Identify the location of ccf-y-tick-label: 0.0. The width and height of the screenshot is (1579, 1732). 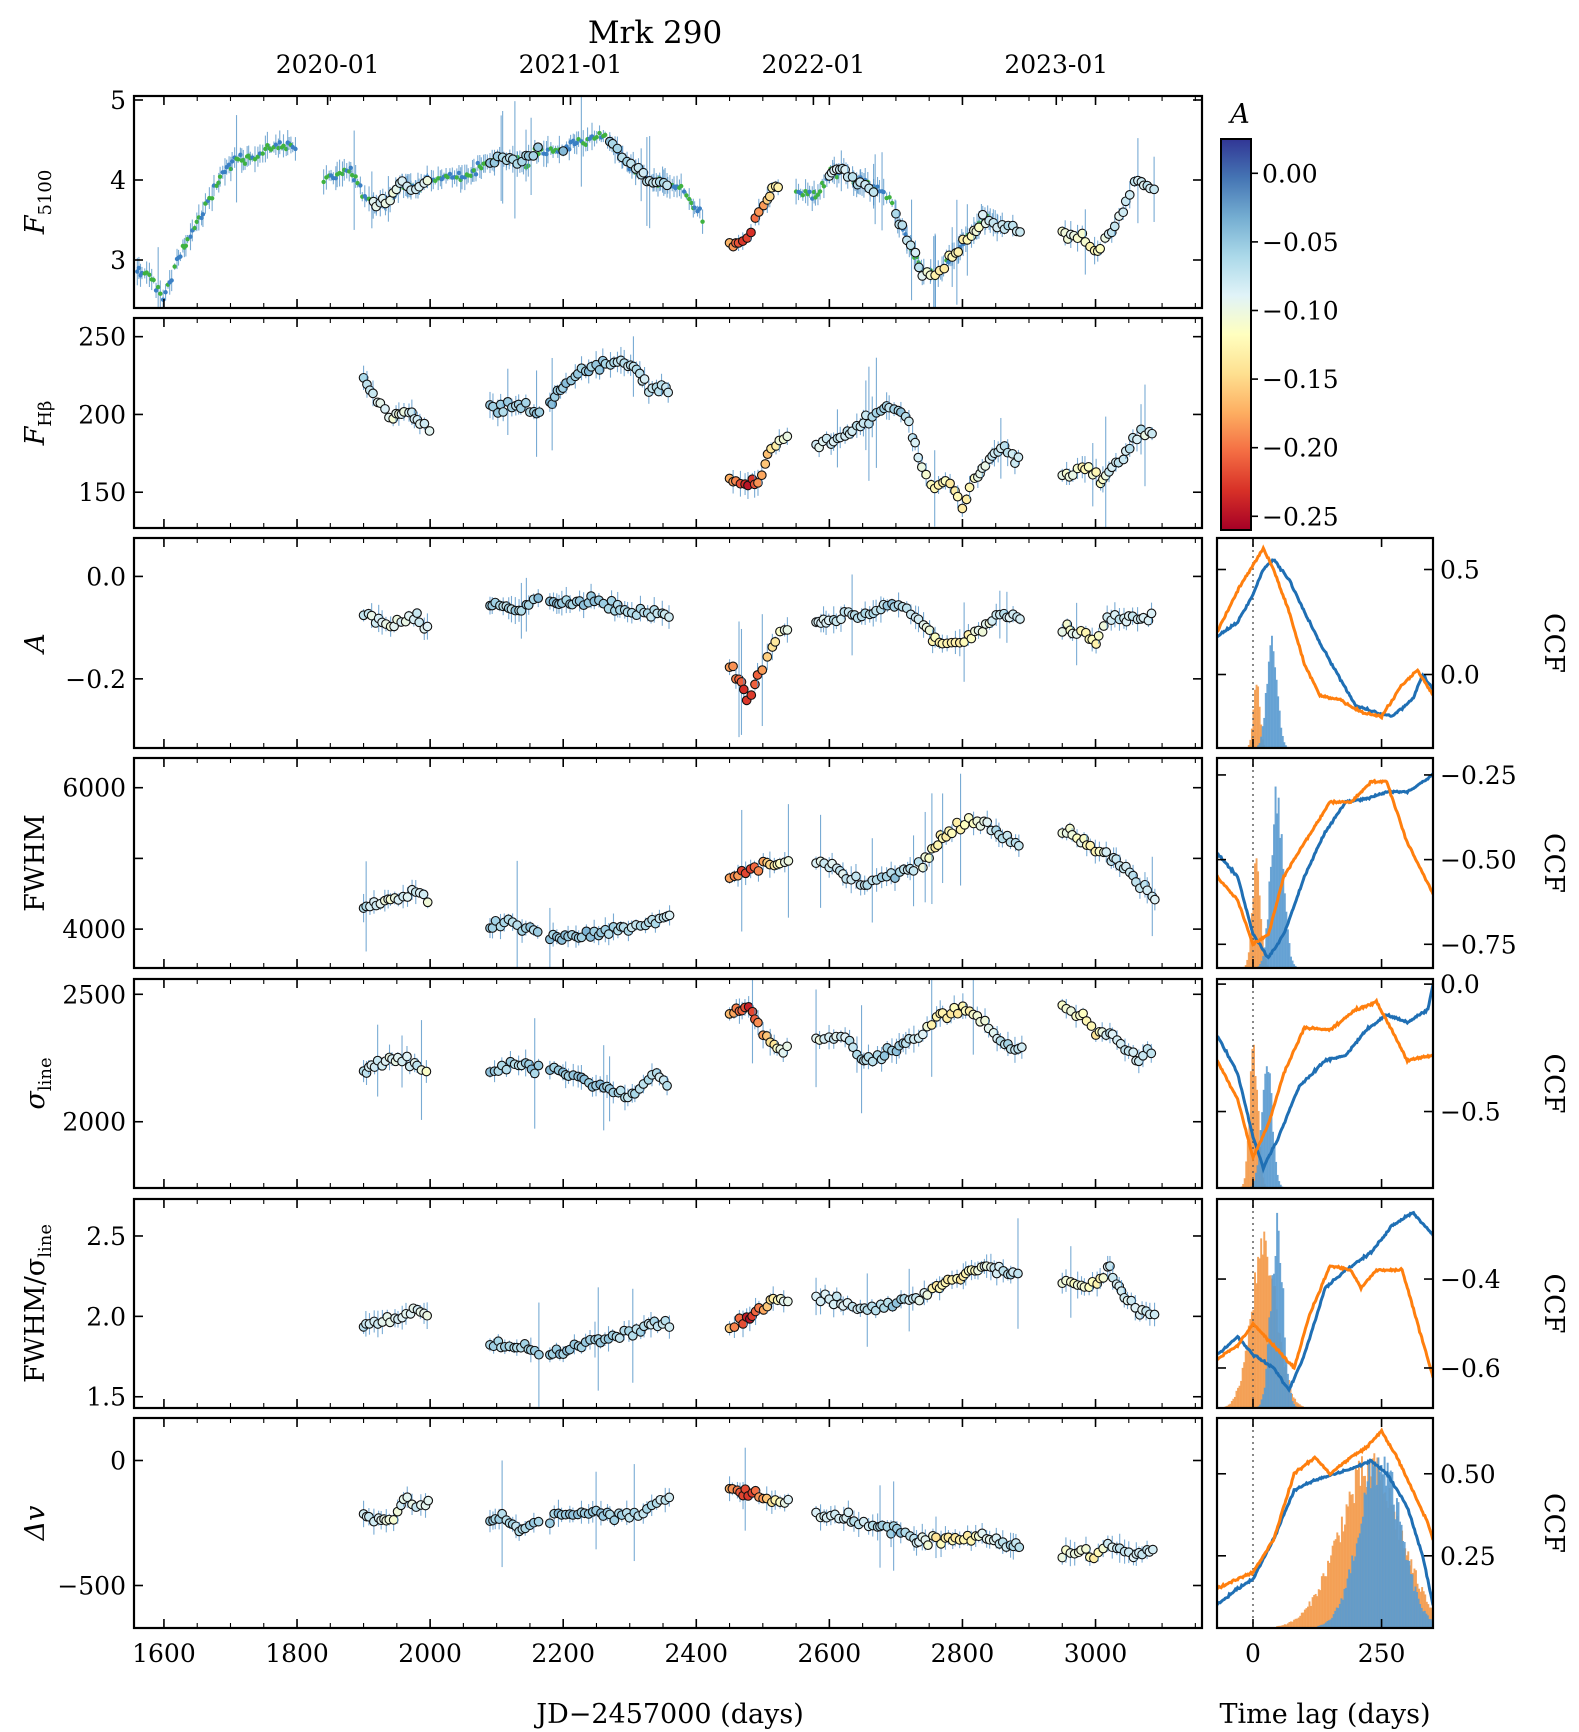
(1460, 984).